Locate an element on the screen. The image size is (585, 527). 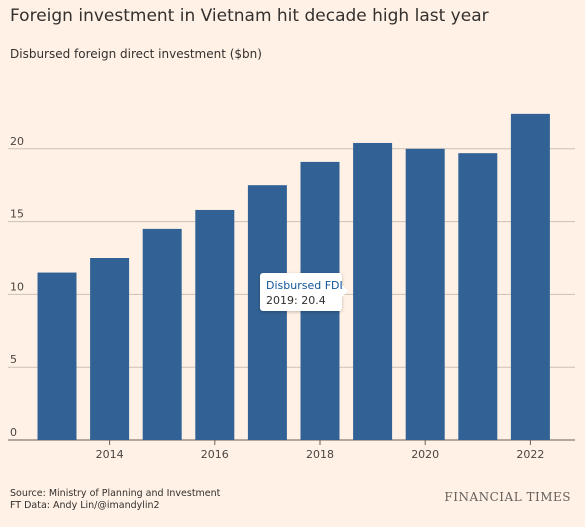
bar-tooltip: Disbursed FDI 2019: 20.4 is located at coordinates (304, 292).